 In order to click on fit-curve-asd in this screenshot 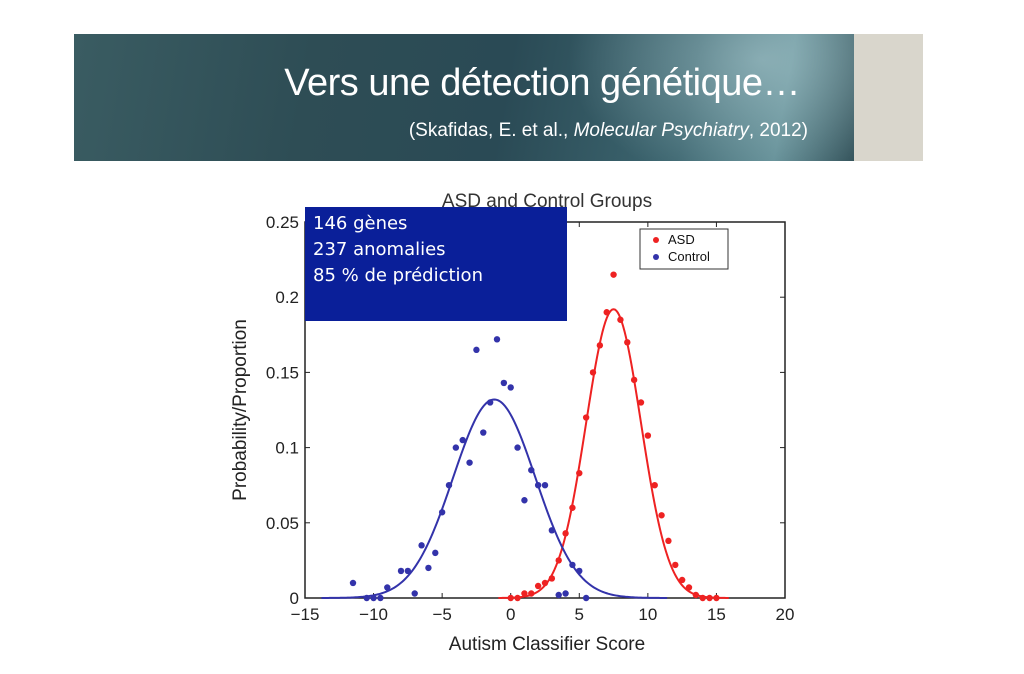, I will do `click(613, 453)`.